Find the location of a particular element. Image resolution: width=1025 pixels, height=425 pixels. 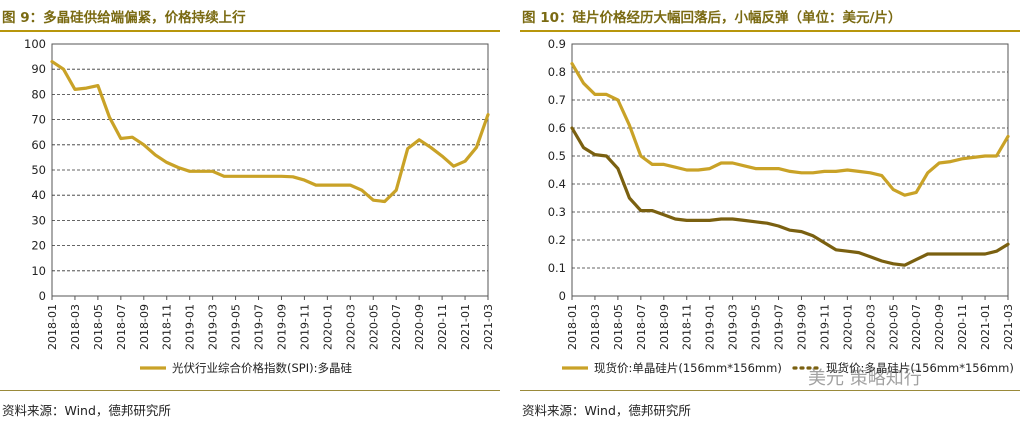

y-tick-label: 0.9 is located at coordinates (557, 44).